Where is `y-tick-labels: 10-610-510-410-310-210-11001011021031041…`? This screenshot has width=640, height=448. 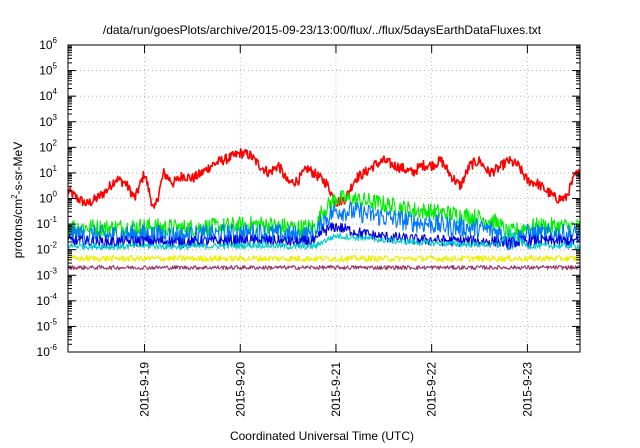 y-tick-labels: 10-610-510-410-310-210-11001011021031041… is located at coordinates (47, 197).